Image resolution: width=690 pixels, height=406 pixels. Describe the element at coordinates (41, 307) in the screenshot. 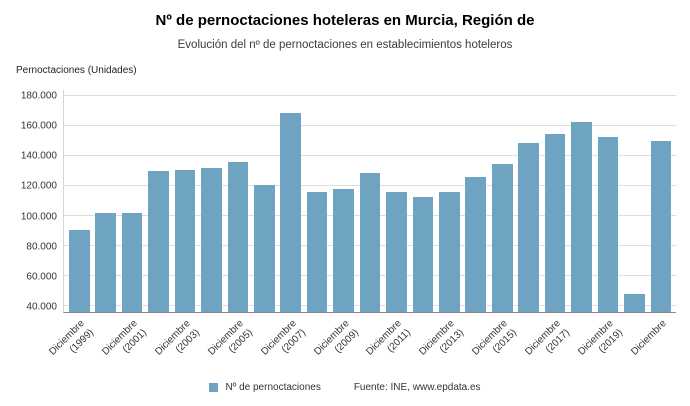

I see `y-tick-label: 40.000` at that location.